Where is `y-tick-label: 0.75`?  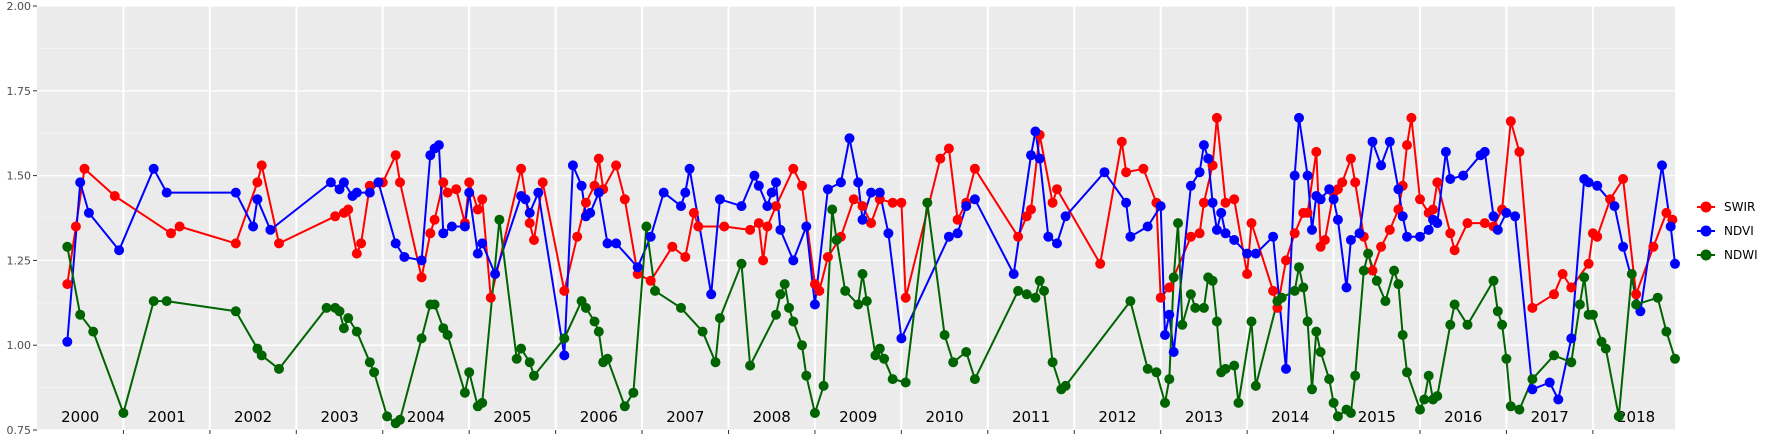
y-tick-label: 0.75 is located at coordinates (19, 430).